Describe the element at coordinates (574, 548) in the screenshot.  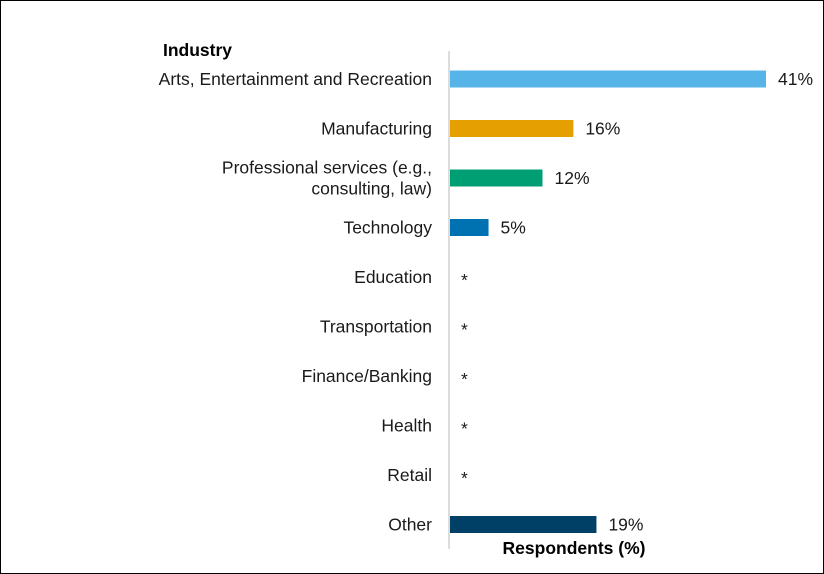
I see `x-axis-title: Respondents (%)` at that location.